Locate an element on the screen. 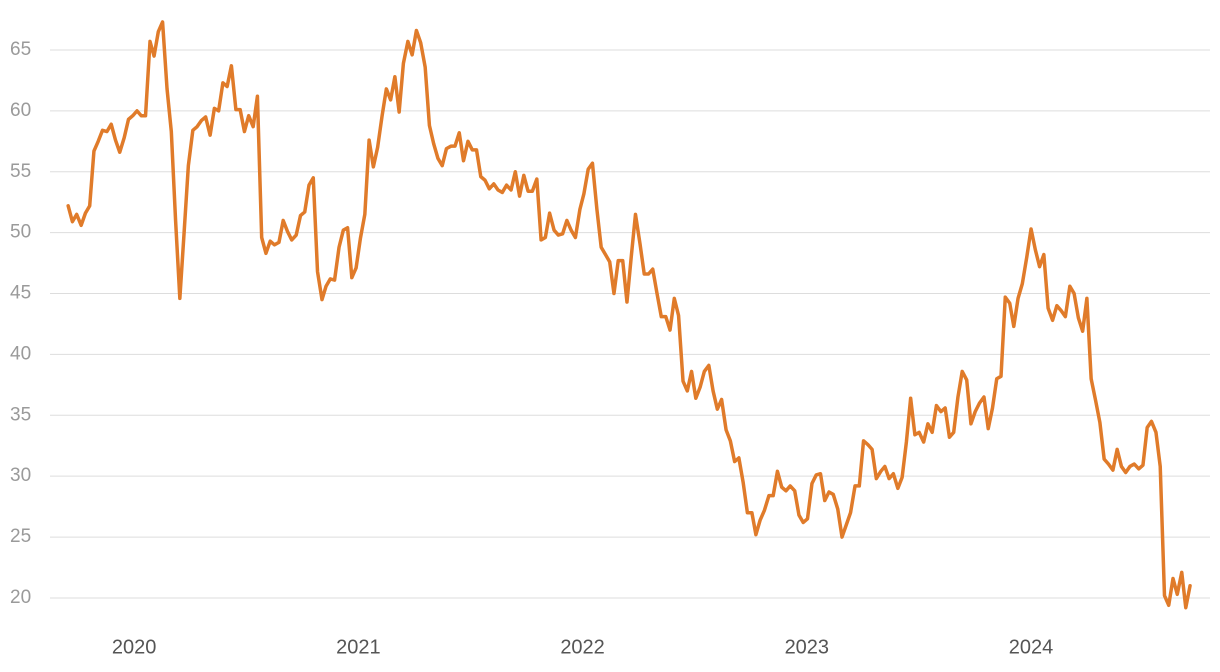  y-tick-label: 40 is located at coordinates (20, 353).